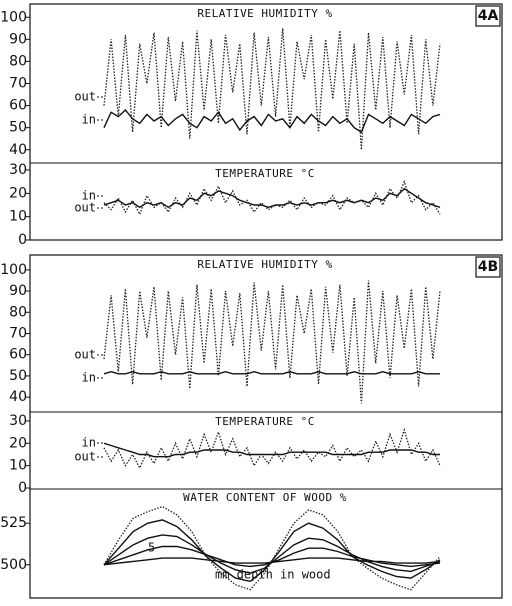 The width and height of the screenshot is (512, 606). What do you see at coordinates (265, 497) in the screenshot?
I see `panel-title: WATER CONTENT OF WOOD %` at bounding box center [265, 497].